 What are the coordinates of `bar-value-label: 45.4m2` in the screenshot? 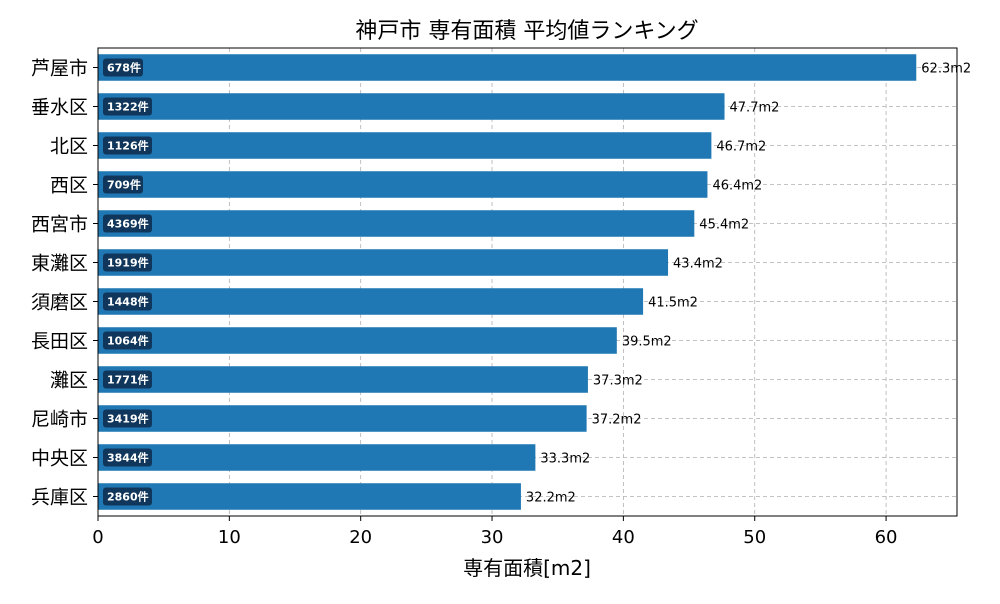 It's located at (724, 225).